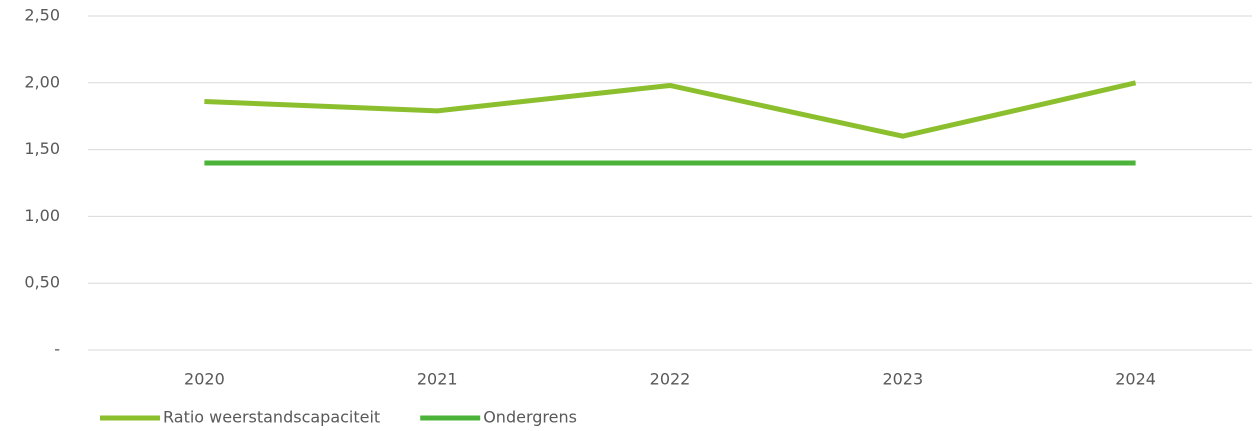 The width and height of the screenshot is (1260, 431). I want to click on y-tick-label: 1,00, so click(42, 215).